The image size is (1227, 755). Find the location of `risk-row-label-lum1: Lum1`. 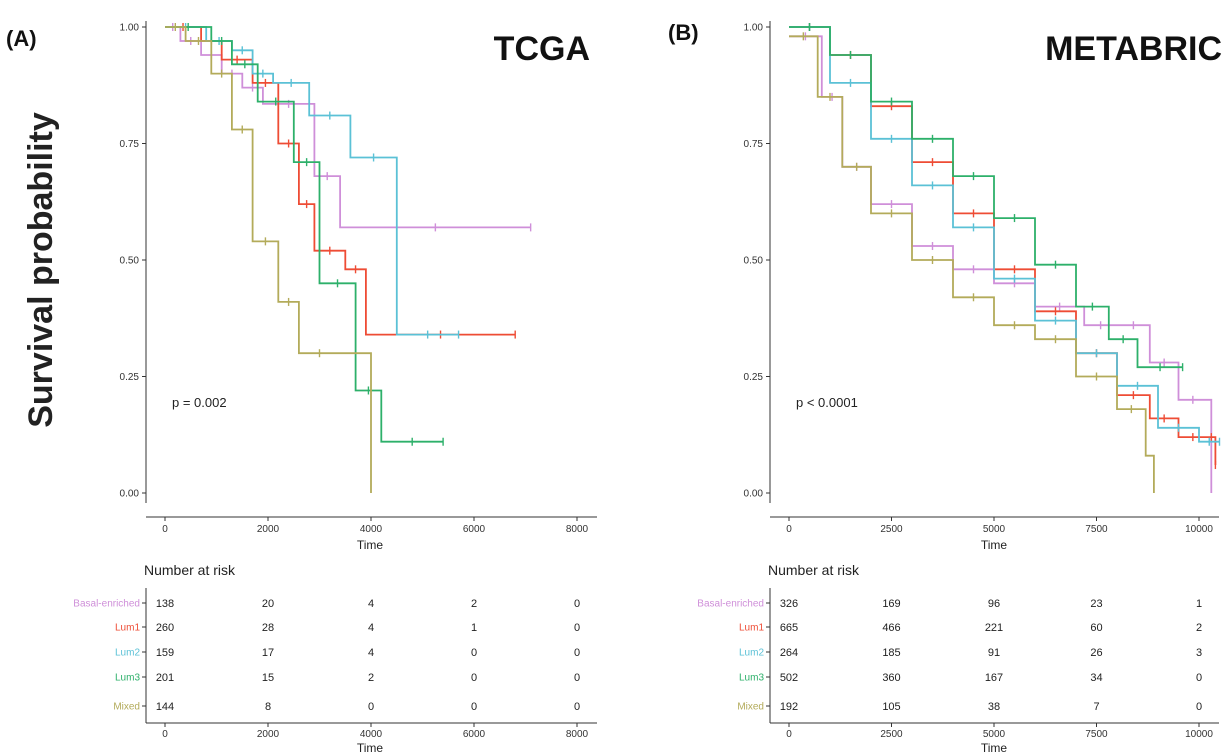

risk-row-label-lum1: Lum1 is located at coordinates (751, 628).